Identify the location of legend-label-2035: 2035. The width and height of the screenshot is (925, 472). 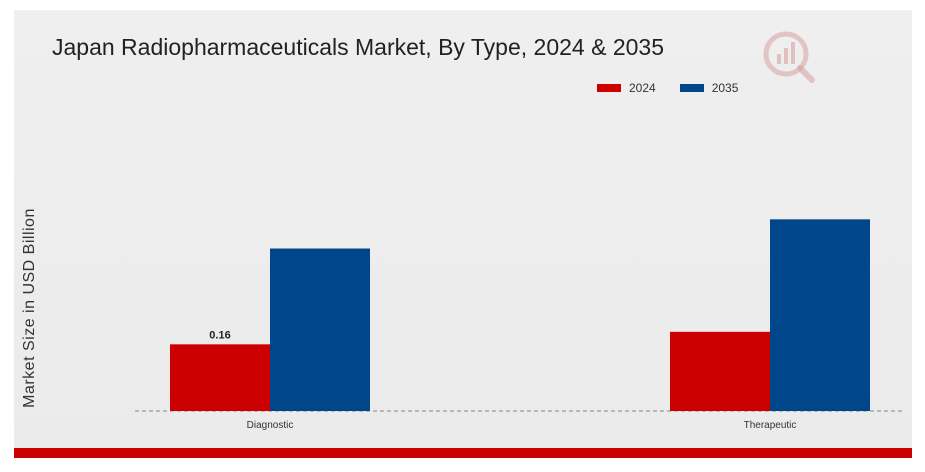
(725, 88).